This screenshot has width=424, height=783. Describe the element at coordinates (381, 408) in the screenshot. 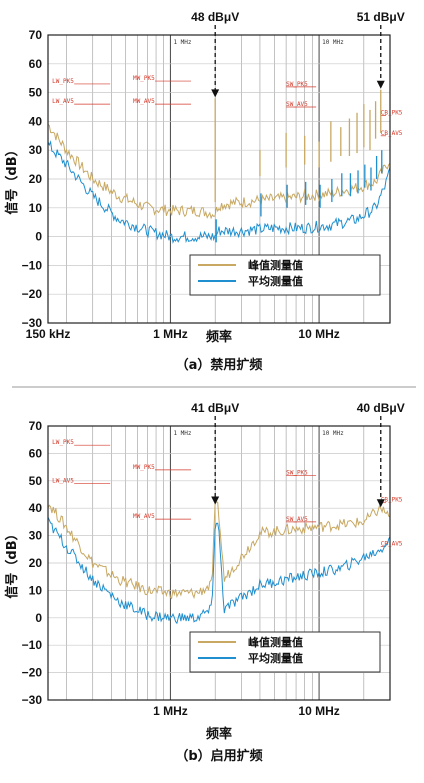

I see `peak-annotation-label: 40 dBμV` at that location.